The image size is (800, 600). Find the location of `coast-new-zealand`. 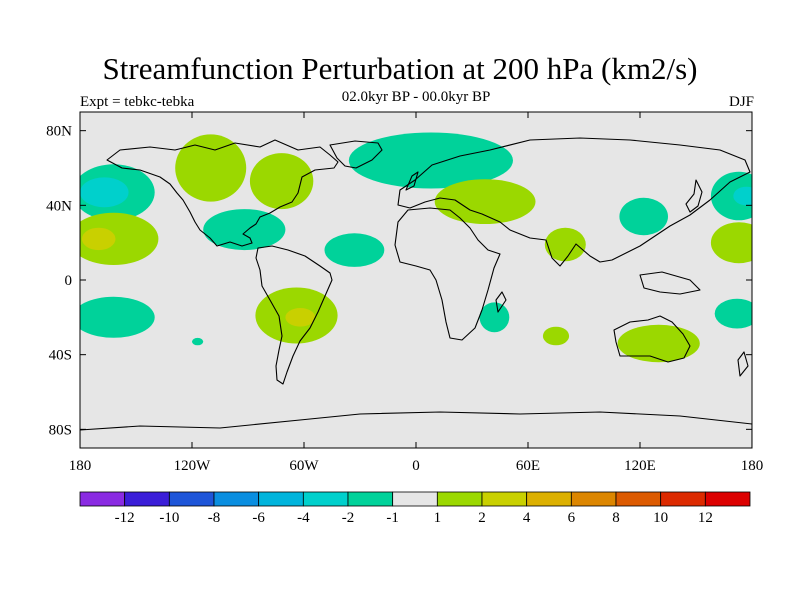

coast-new-zealand is located at coordinates (743, 364).